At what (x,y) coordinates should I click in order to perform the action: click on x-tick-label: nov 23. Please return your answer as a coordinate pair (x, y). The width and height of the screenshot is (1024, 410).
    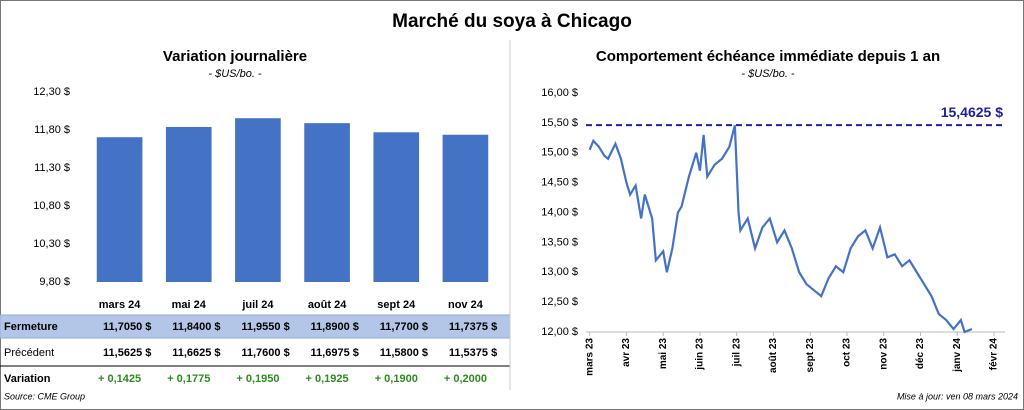
    Looking at the image, I should click on (883, 354).